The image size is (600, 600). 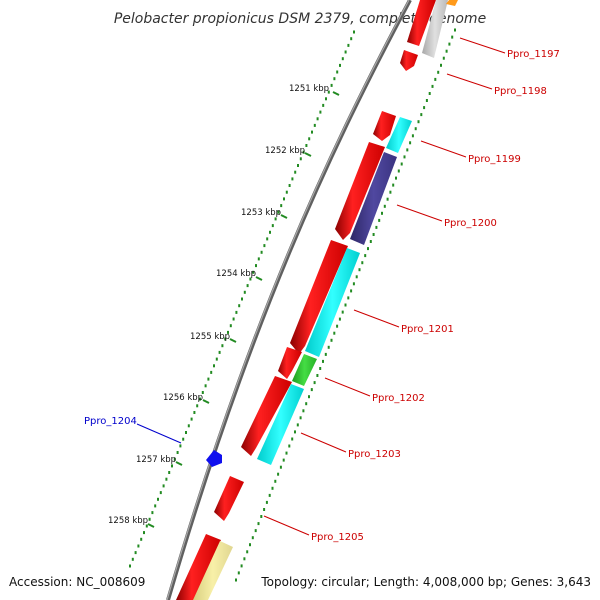 I want to click on gene-ppro-1201-arrow, so click(x=319, y=297).